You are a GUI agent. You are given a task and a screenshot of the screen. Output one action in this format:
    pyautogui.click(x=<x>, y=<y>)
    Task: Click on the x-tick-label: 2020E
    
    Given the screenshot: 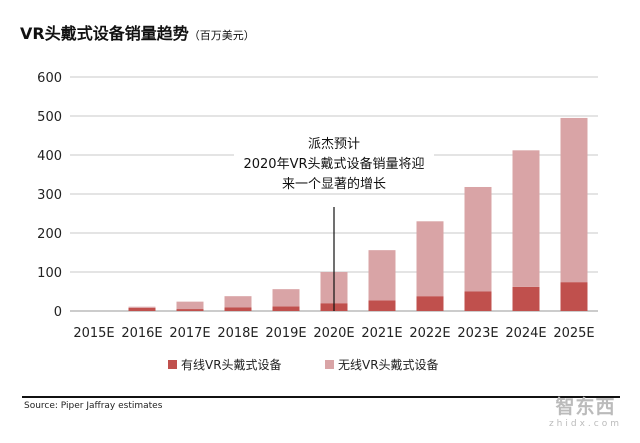 What is the action you would take?
    pyautogui.click(x=333, y=333)
    